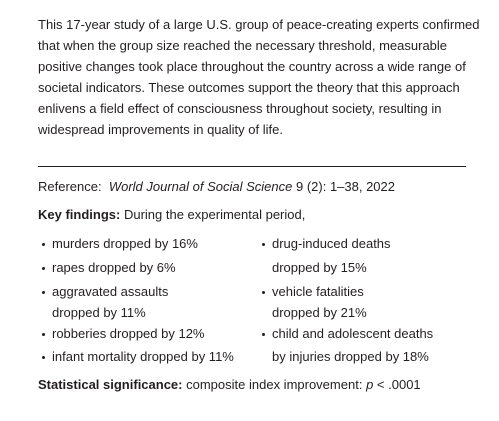  What do you see at coordinates (128, 333) in the screenshot?
I see `finding-line: robberies dropped by 12%` at bounding box center [128, 333].